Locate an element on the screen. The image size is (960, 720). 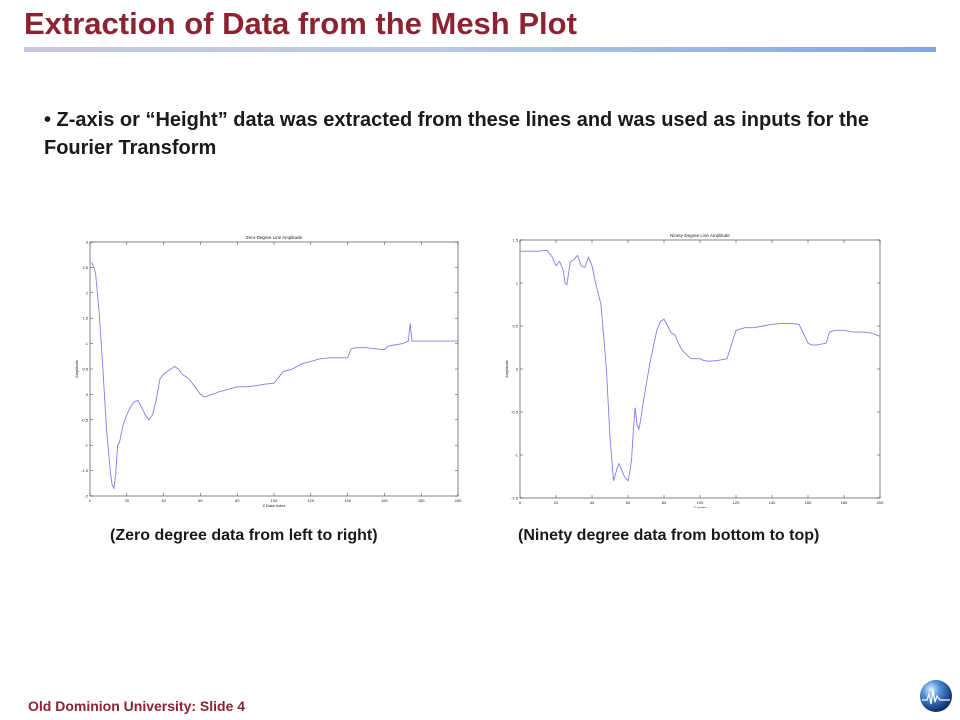
footer-text: Old Dominion University: Slide 4 is located at coordinates (137, 706).